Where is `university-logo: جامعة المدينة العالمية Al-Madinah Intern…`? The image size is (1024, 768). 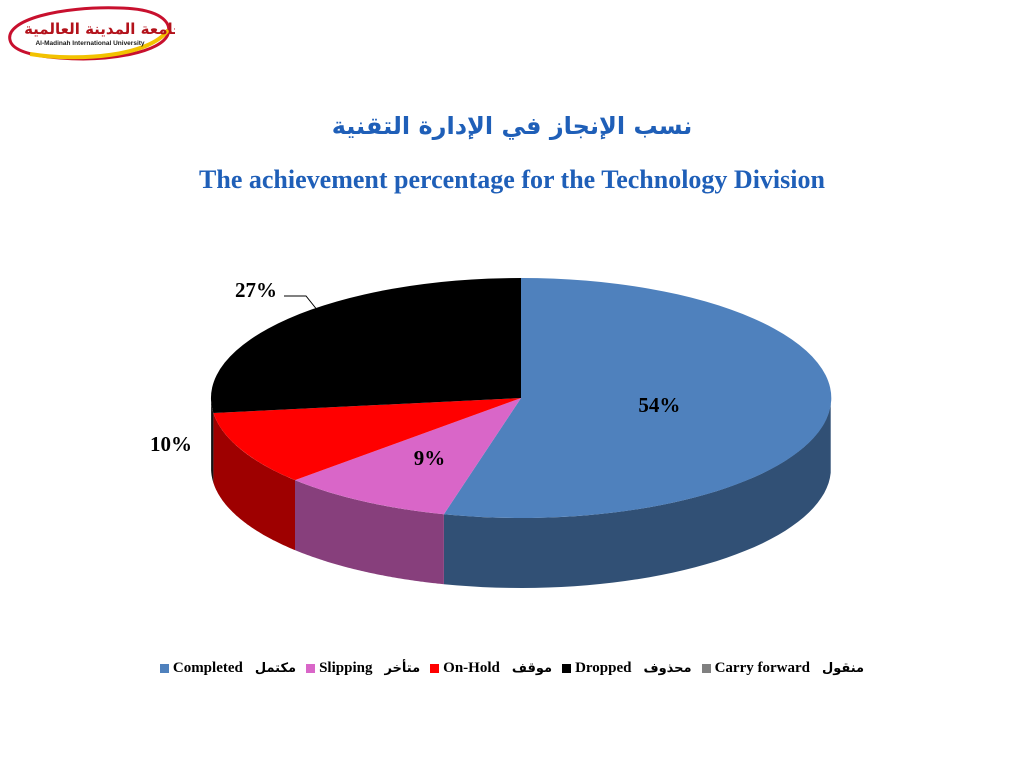
university-logo: جامعة المدينة العالمية Al-Madinah Intern… is located at coordinates (91, 33).